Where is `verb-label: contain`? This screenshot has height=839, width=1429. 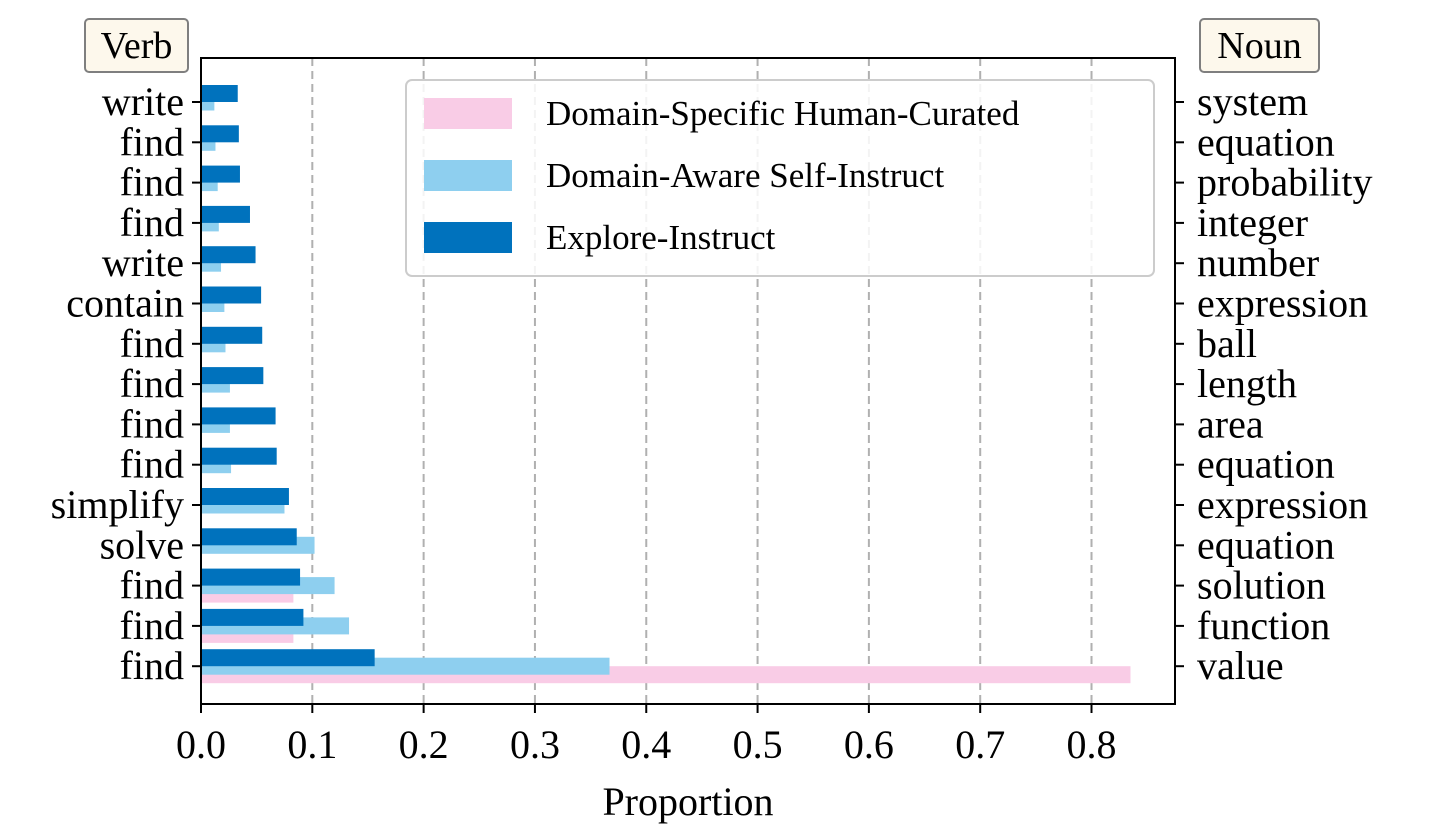
verb-label: contain is located at coordinates (125, 303).